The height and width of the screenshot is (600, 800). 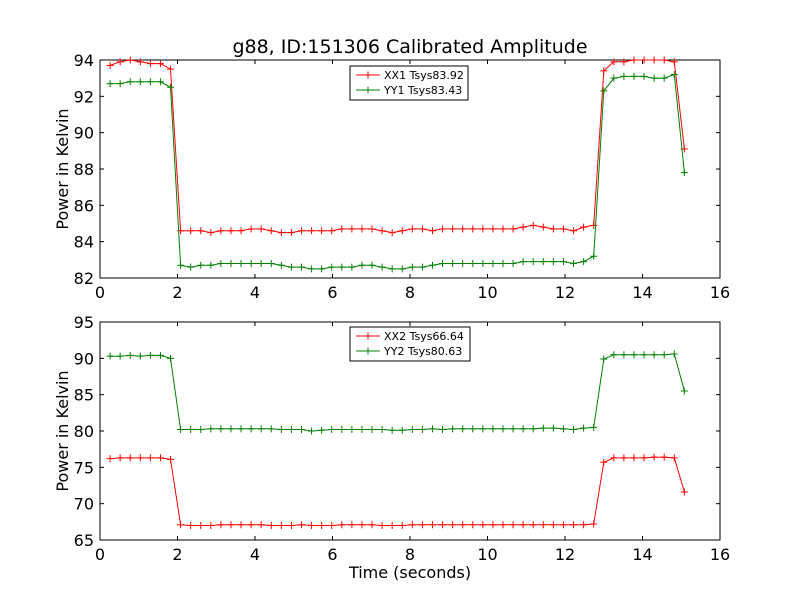 I want to click on bottom-x-tick-label-8: 8, so click(x=410, y=554).